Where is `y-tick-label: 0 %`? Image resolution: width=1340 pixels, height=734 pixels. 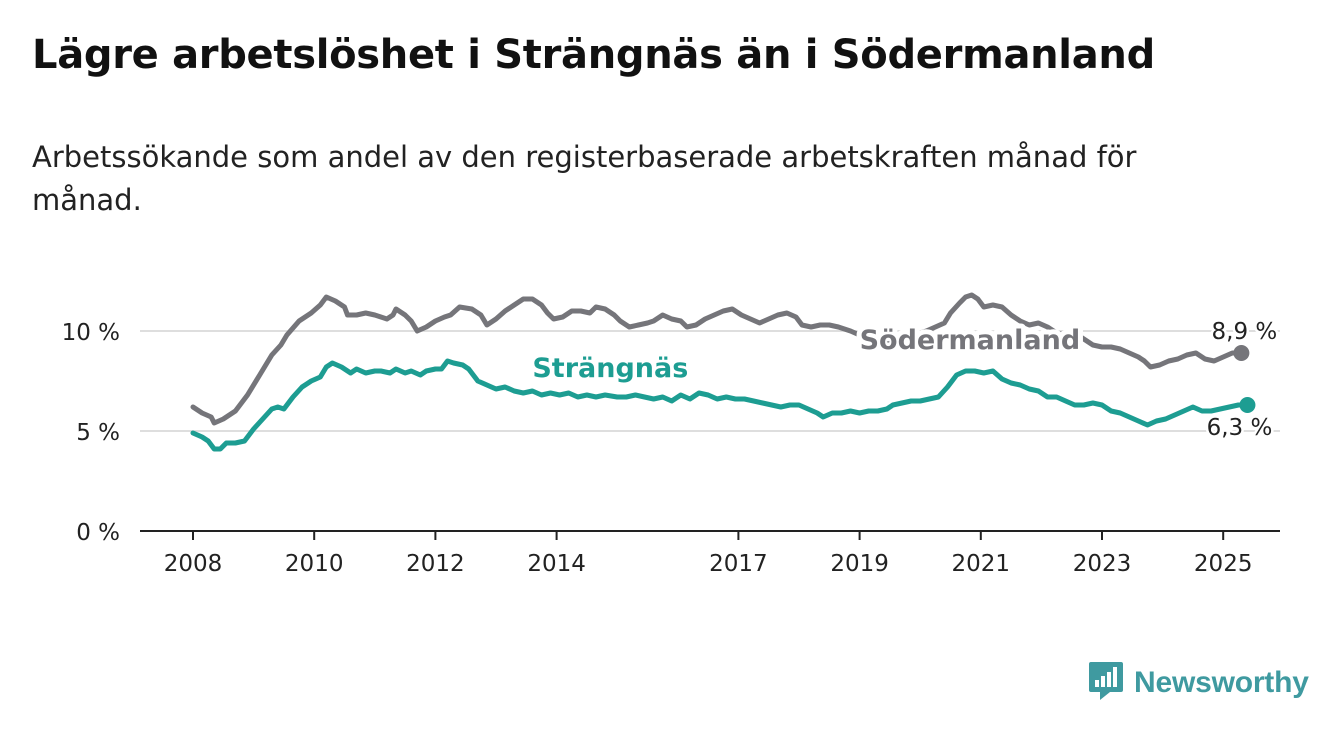
y-tick-label: 0 % is located at coordinates (98, 533).